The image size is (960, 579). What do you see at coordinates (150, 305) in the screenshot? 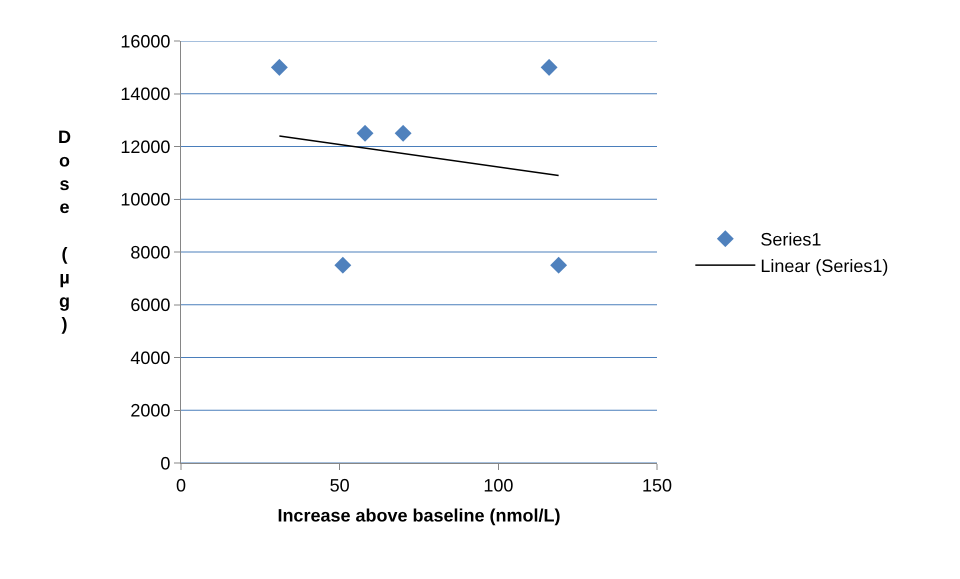
I see `y-tick-label: 6000` at bounding box center [150, 305].